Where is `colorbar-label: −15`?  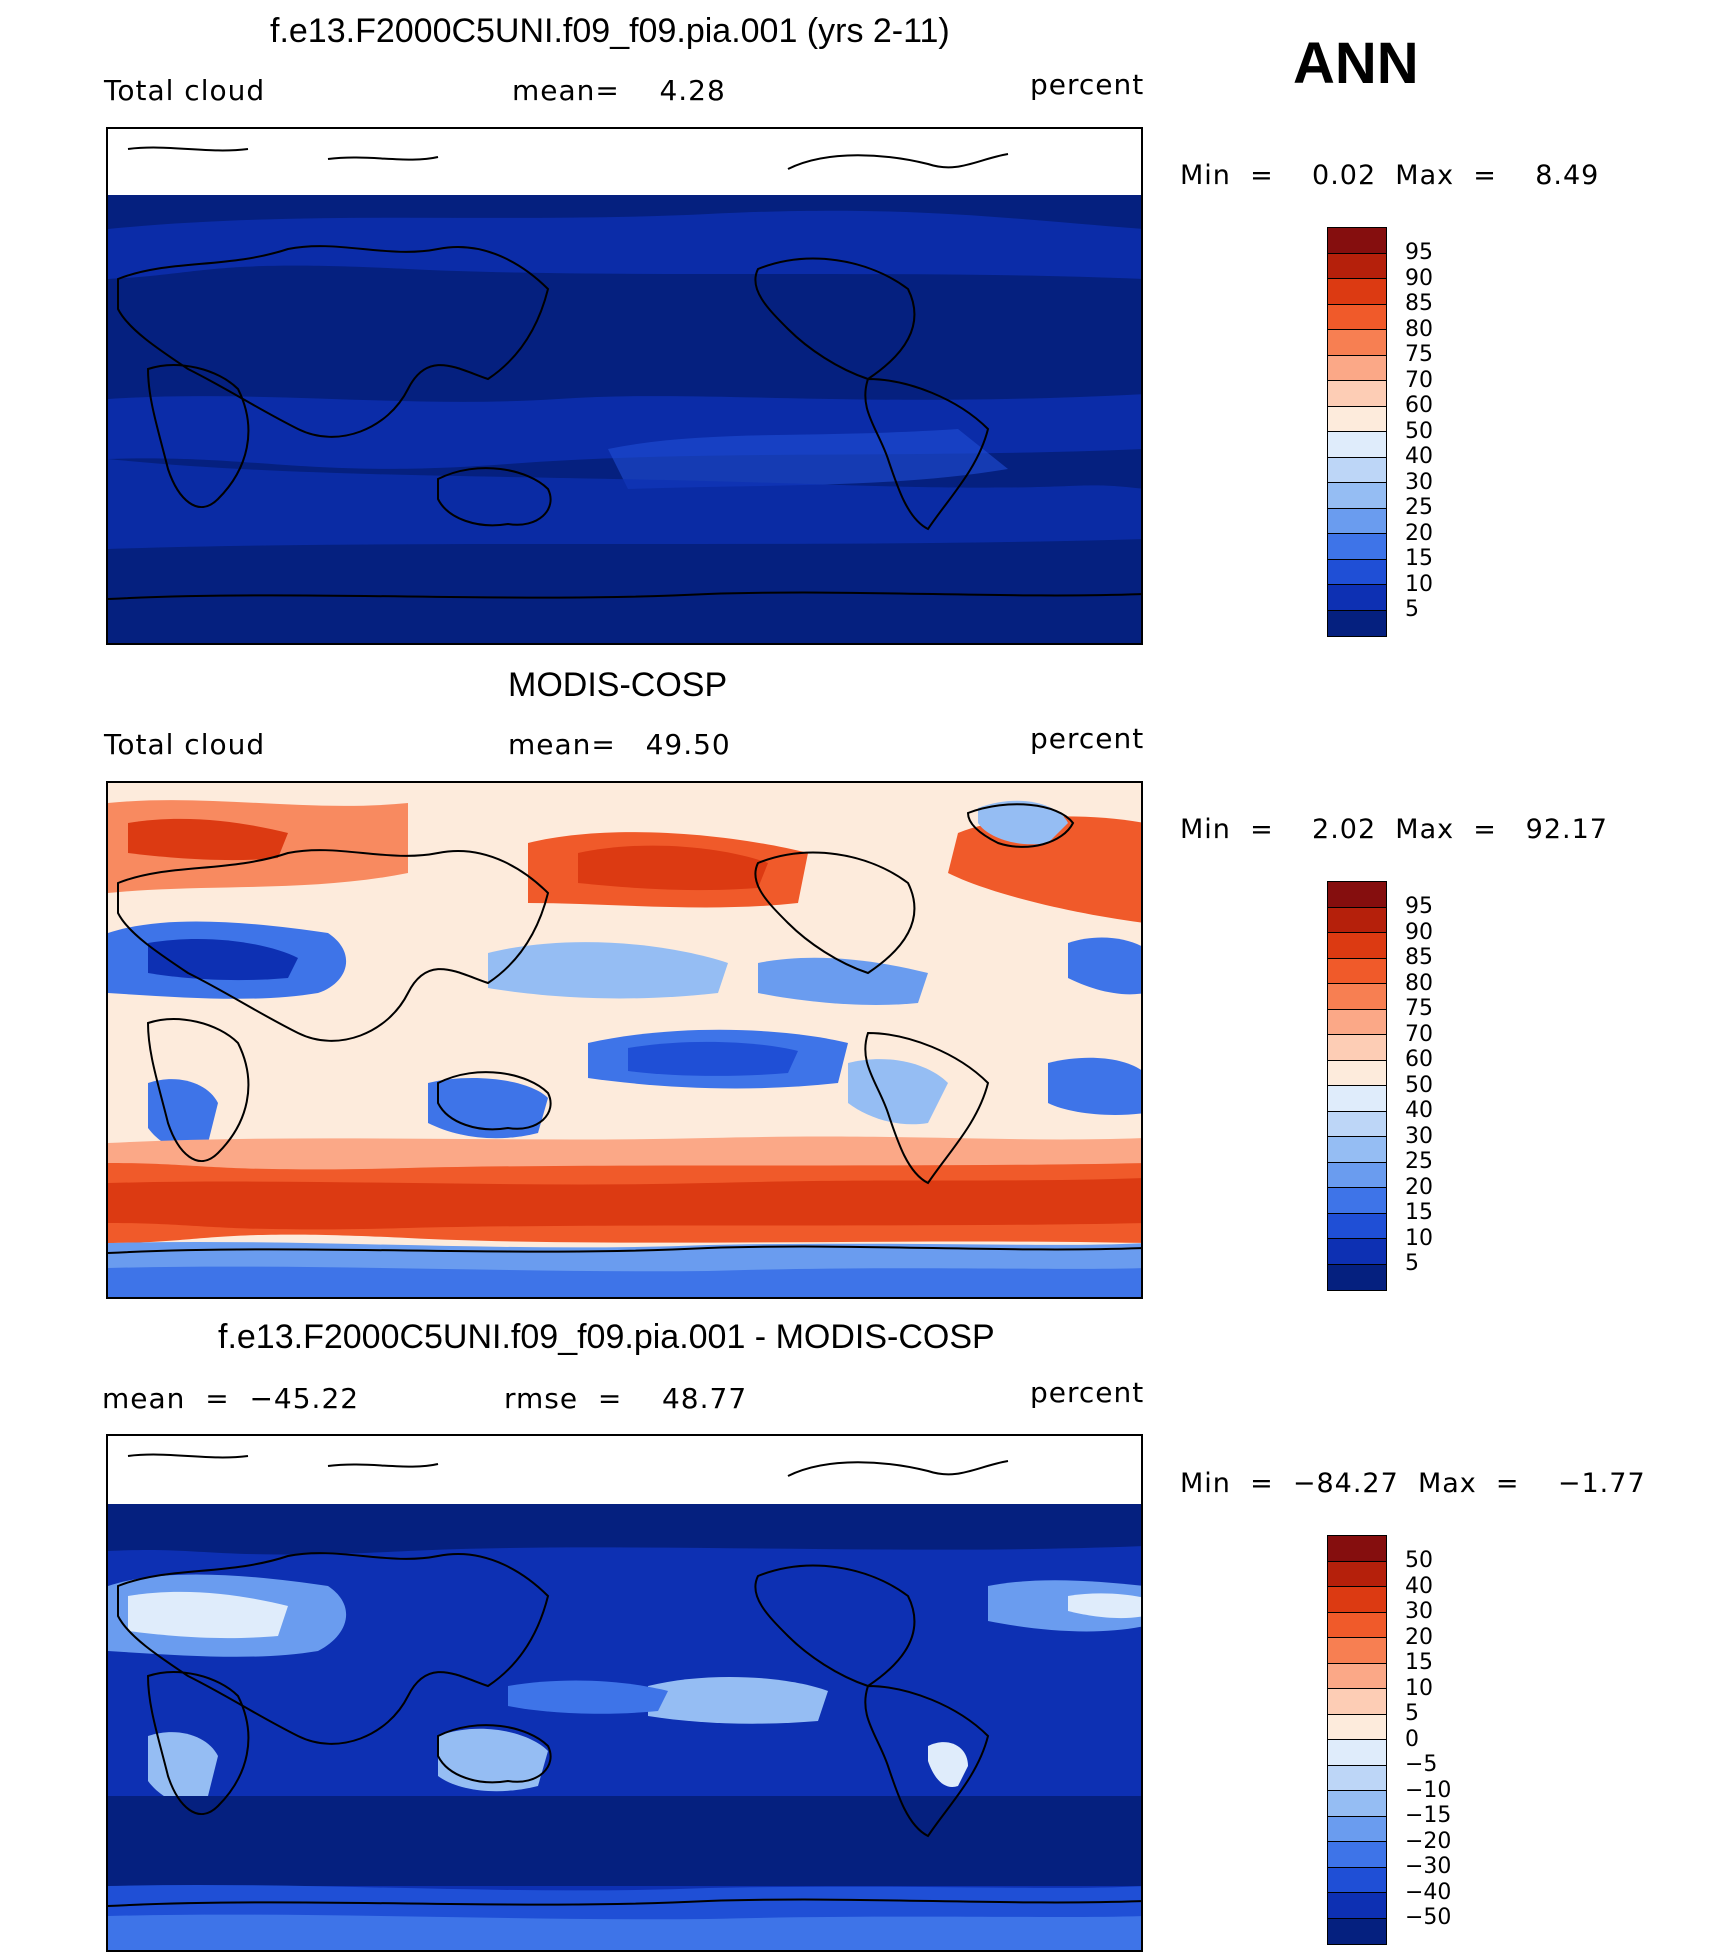 colorbar-label: −15 is located at coordinates (1428, 1815).